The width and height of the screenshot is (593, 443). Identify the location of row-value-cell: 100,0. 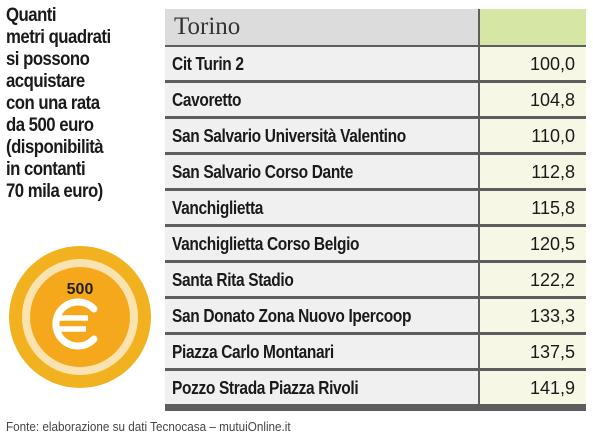
(533, 63).